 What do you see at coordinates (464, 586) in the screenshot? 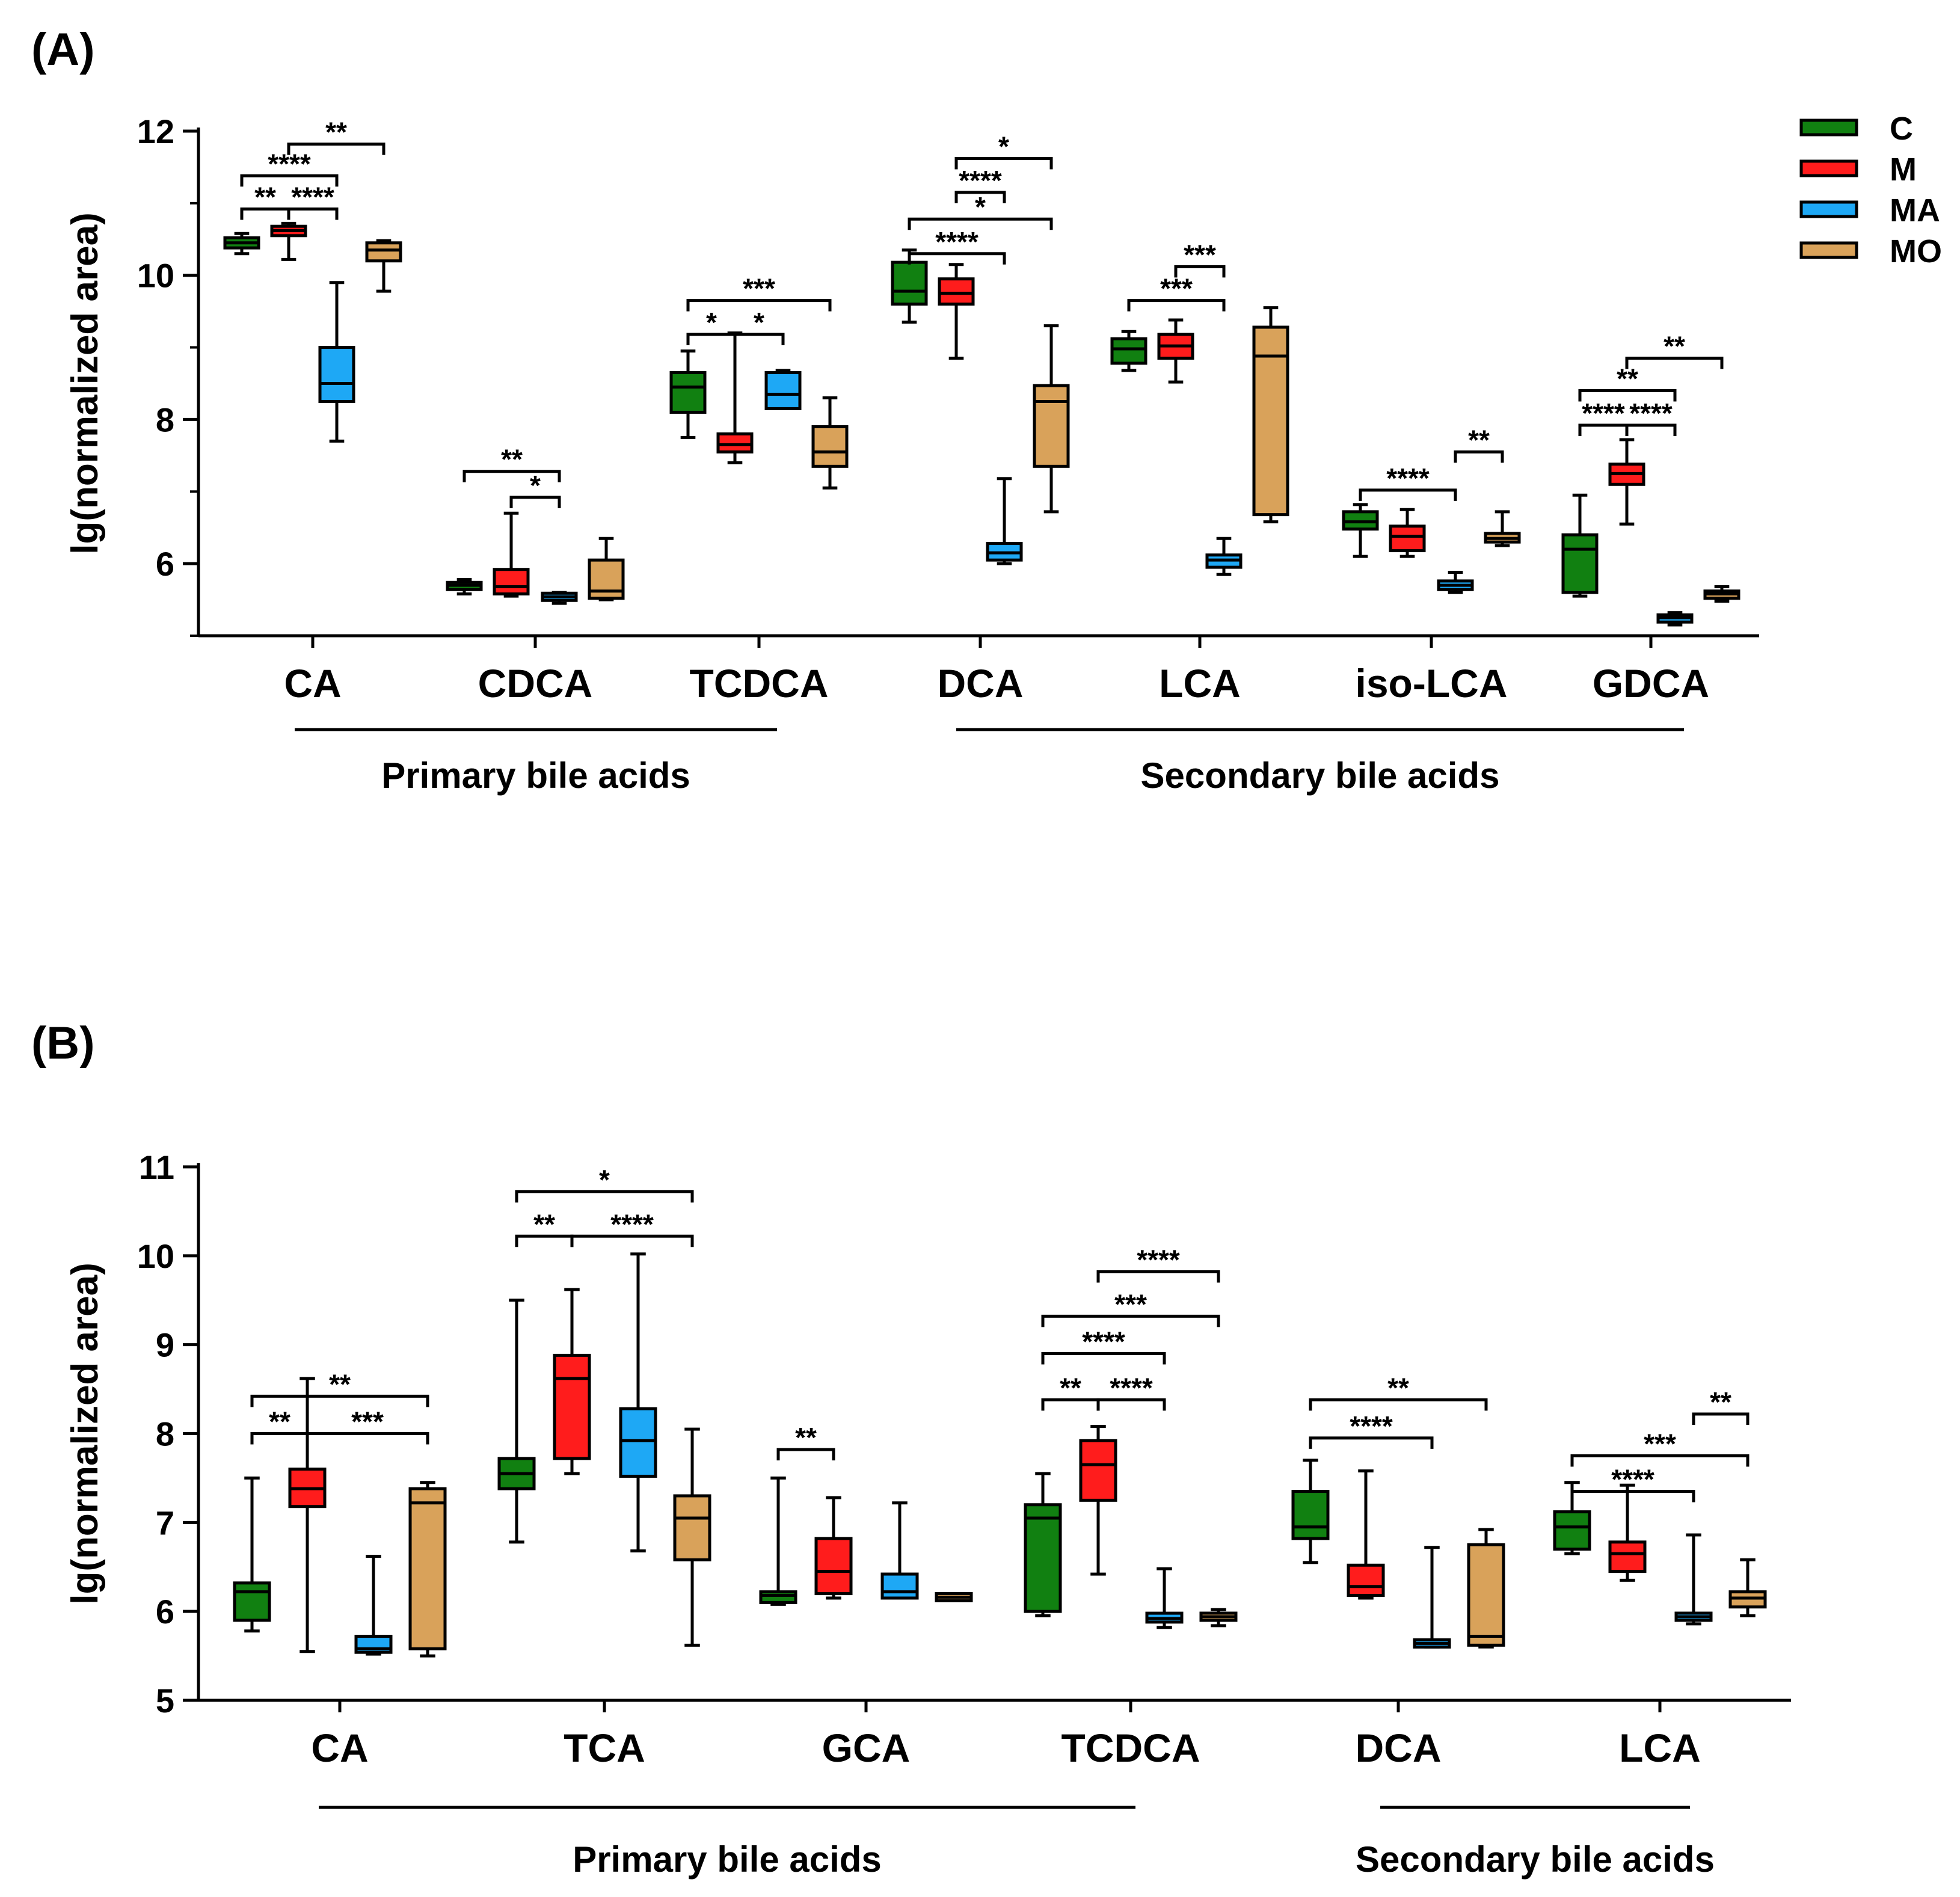
I see `box-cdca-c` at bounding box center [464, 586].